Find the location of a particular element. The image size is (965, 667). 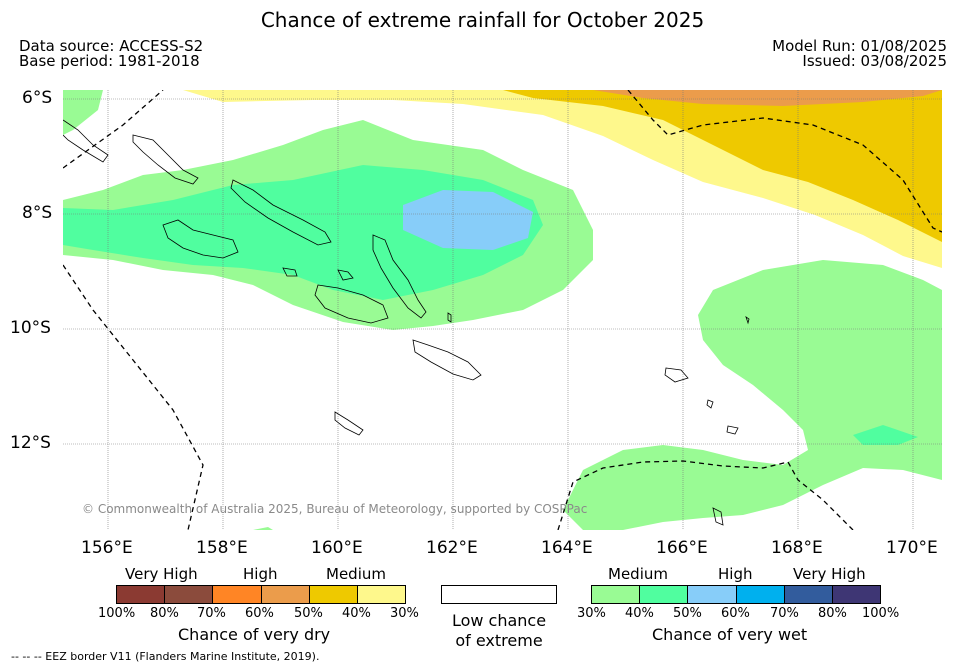

lat-label-10s: 10°S is located at coordinates (30, 328).